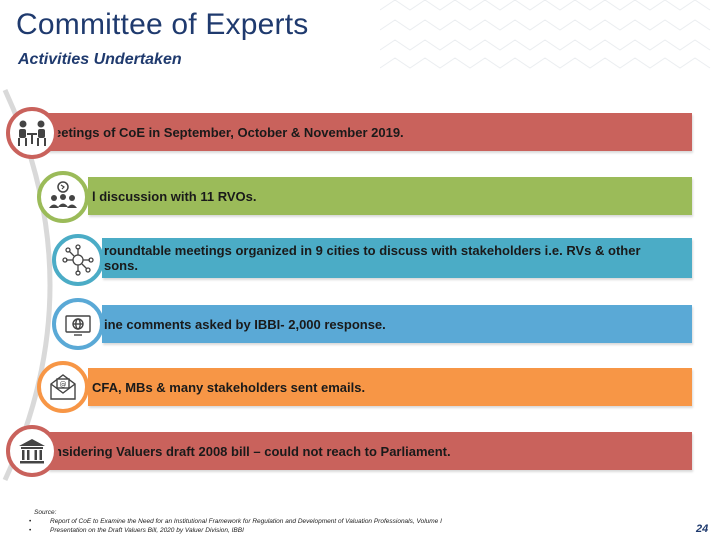 This screenshot has width=720, height=540. I want to click on page-title: Committee of Experts, so click(162, 24).